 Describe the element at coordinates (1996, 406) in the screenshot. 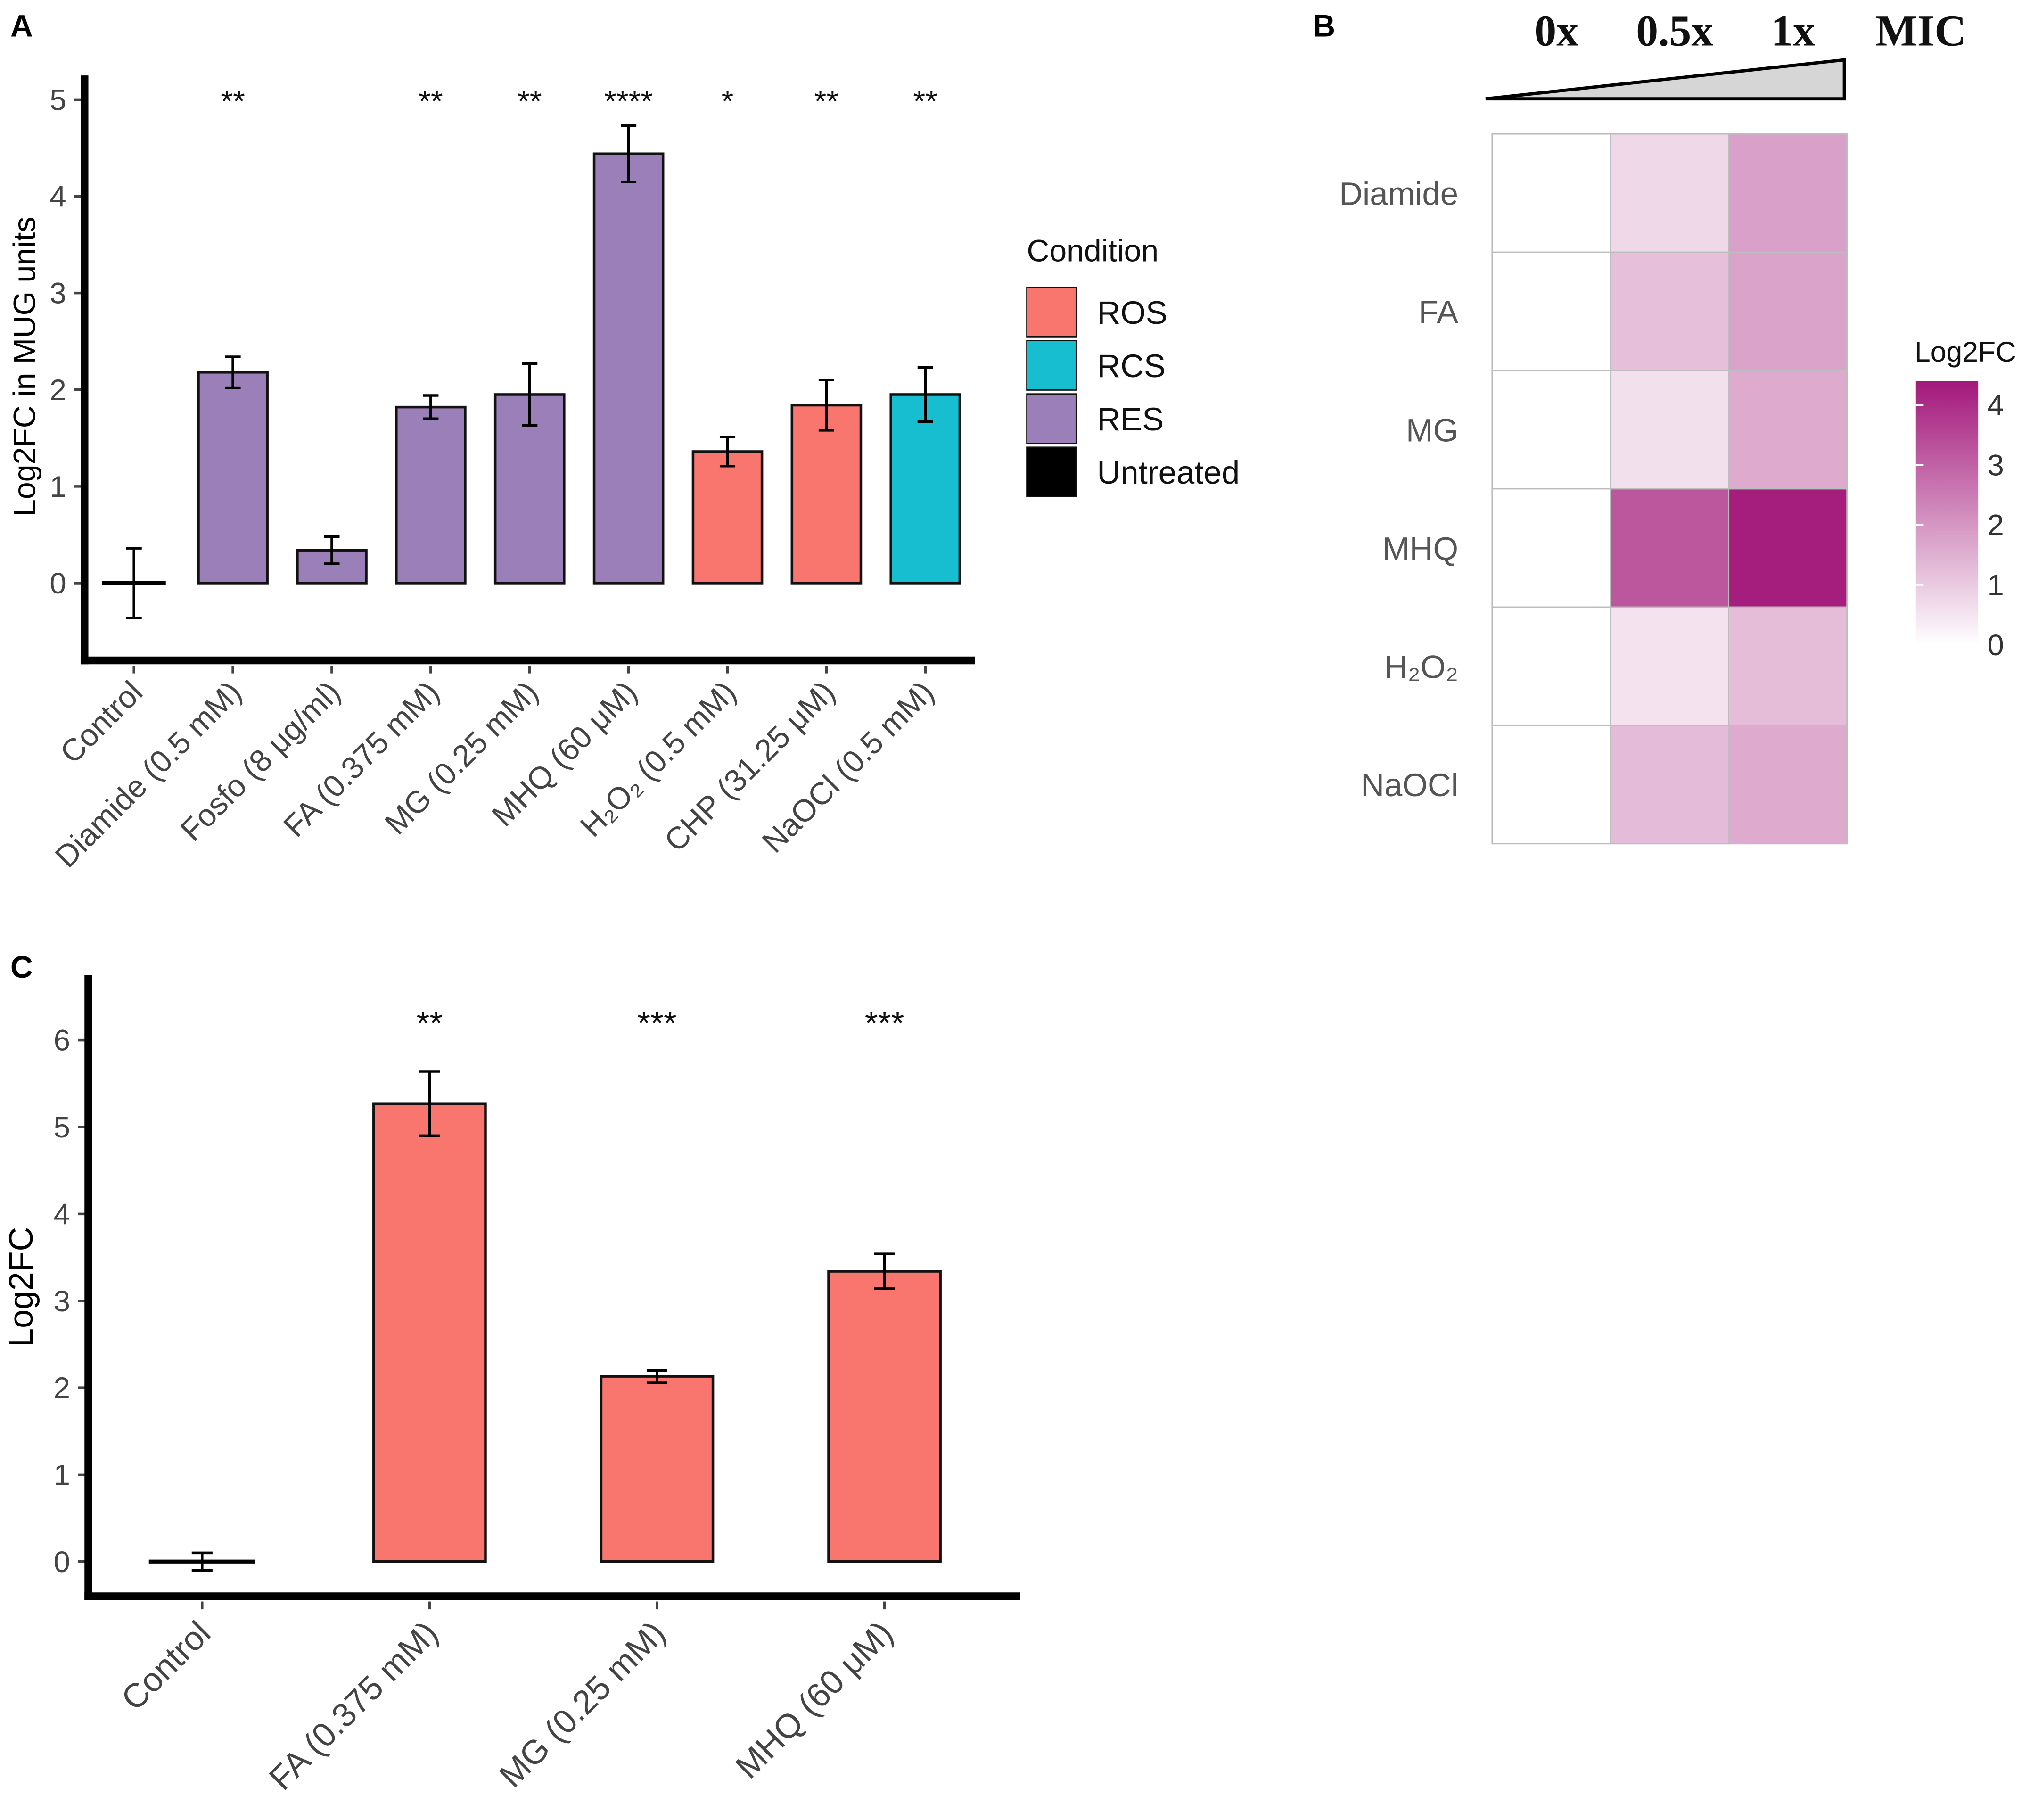

I see `colorbar-tick-label: 4` at that location.